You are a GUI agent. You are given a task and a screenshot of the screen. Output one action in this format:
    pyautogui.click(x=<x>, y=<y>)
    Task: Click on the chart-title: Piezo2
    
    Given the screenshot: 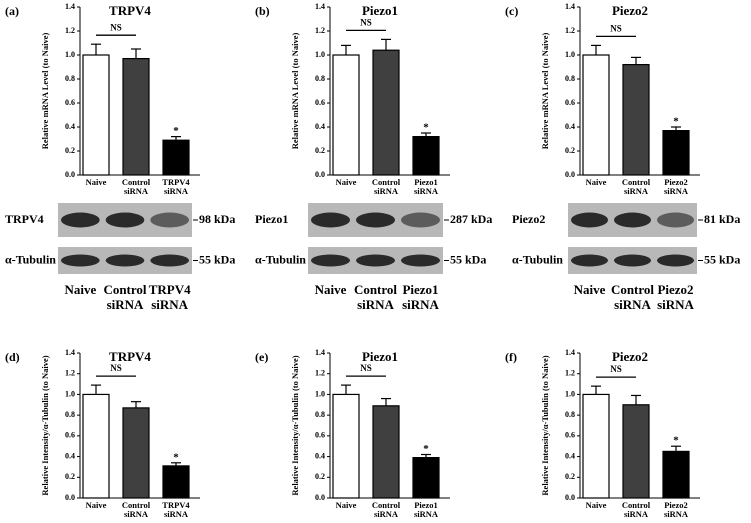 What is the action you would take?
    pyautogui.click(x=630, y=10)
    